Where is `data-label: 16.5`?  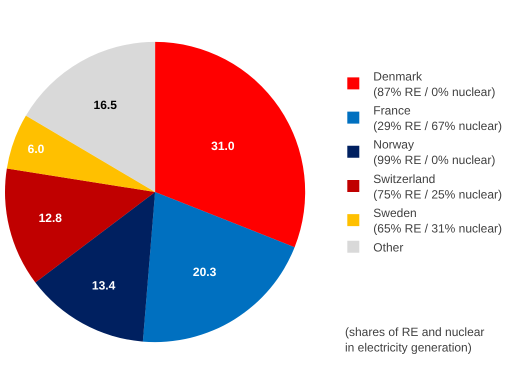
data-label: 16.5 is located at coordinates (106, 105).